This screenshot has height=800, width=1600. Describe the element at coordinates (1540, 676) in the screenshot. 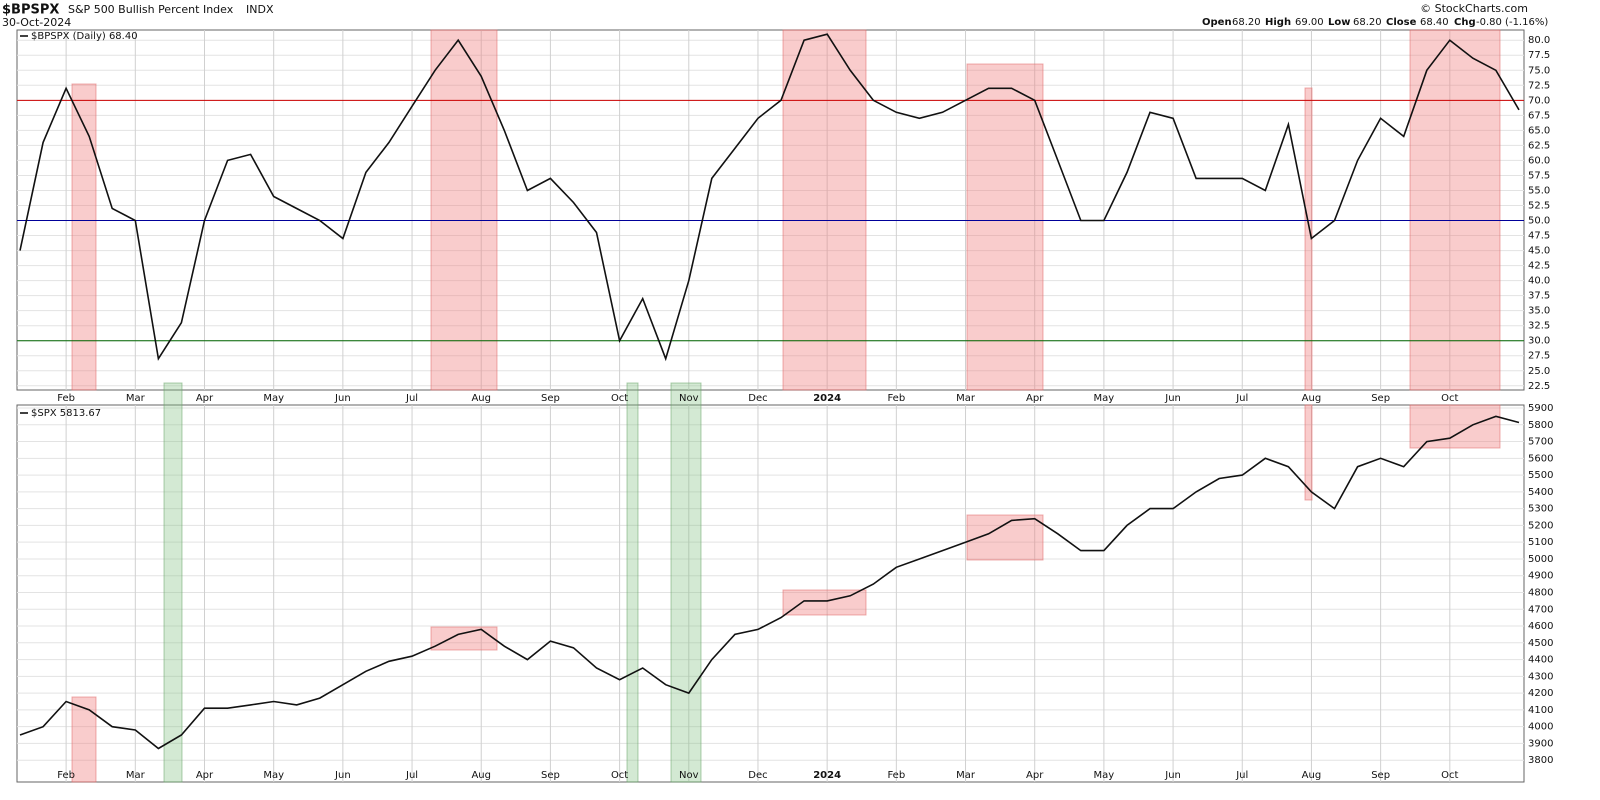

I see `y-tick-label: 4300` at that location.